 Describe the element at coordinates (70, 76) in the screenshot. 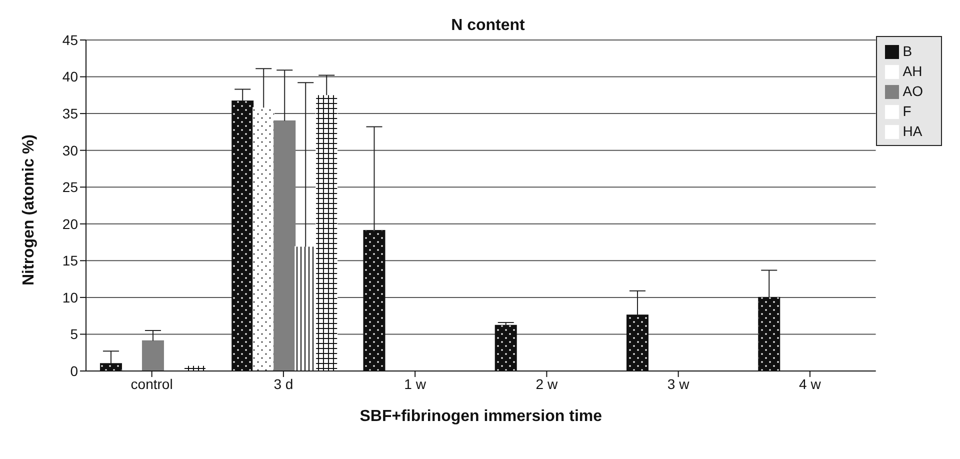

I see `y-tick-label: 40` at that location.